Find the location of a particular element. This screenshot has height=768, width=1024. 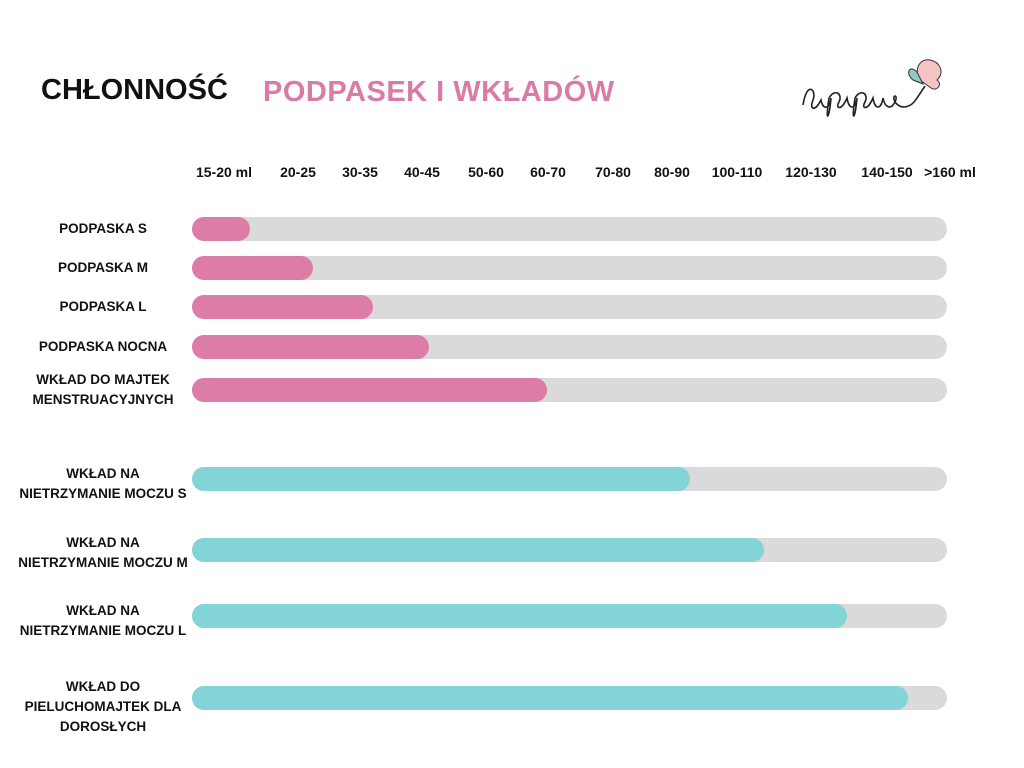

row-label: PODPASKA L is located at coordinates (103, 306).